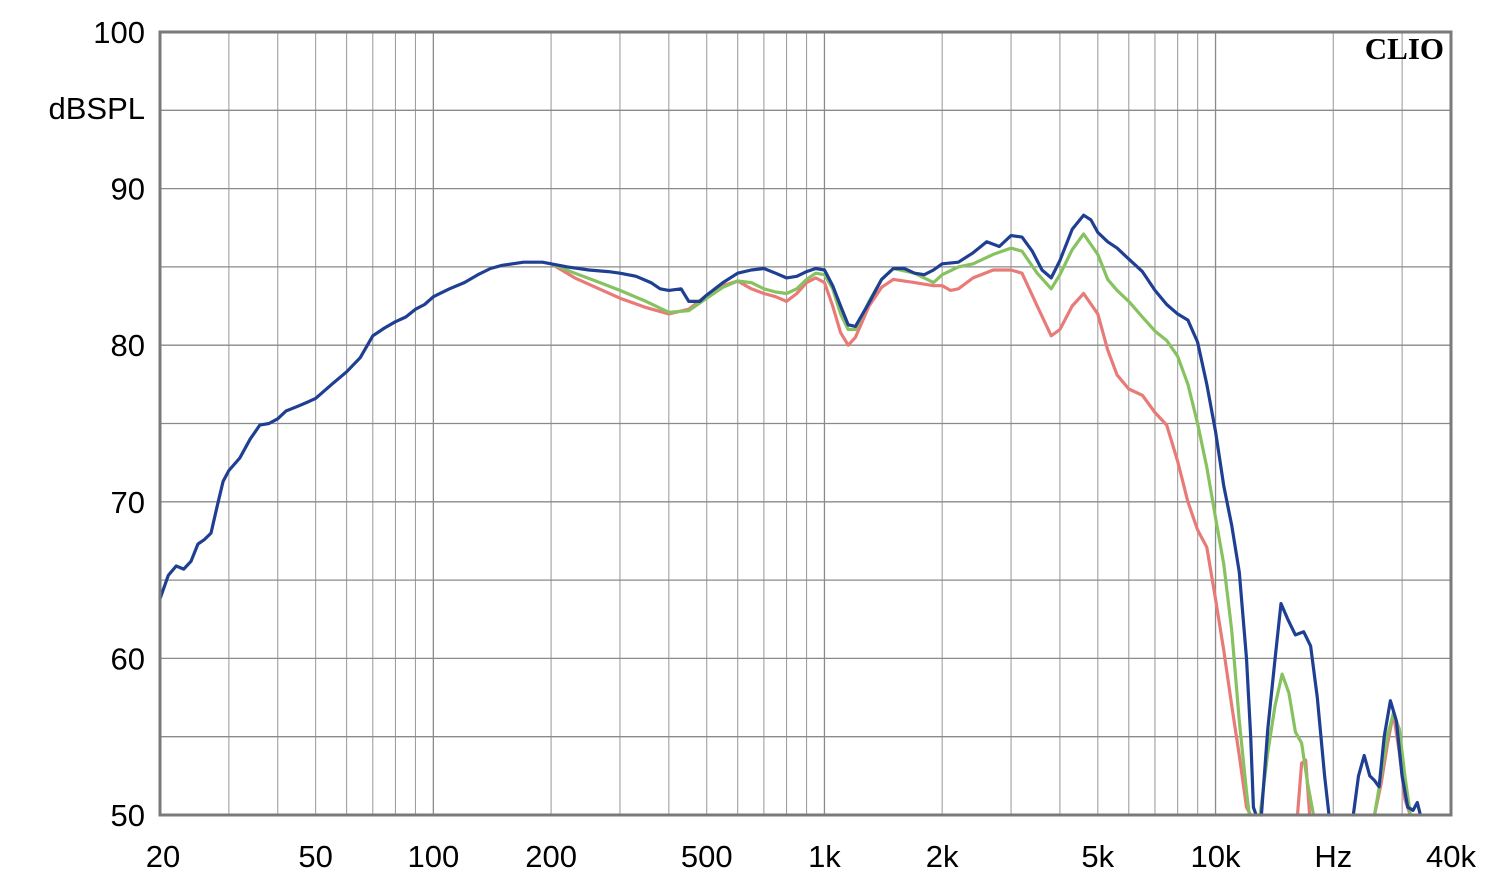  Describe the element at coordinates (1451, 856) in the screenshot. I see `x-tick-label: 40k` at that location.